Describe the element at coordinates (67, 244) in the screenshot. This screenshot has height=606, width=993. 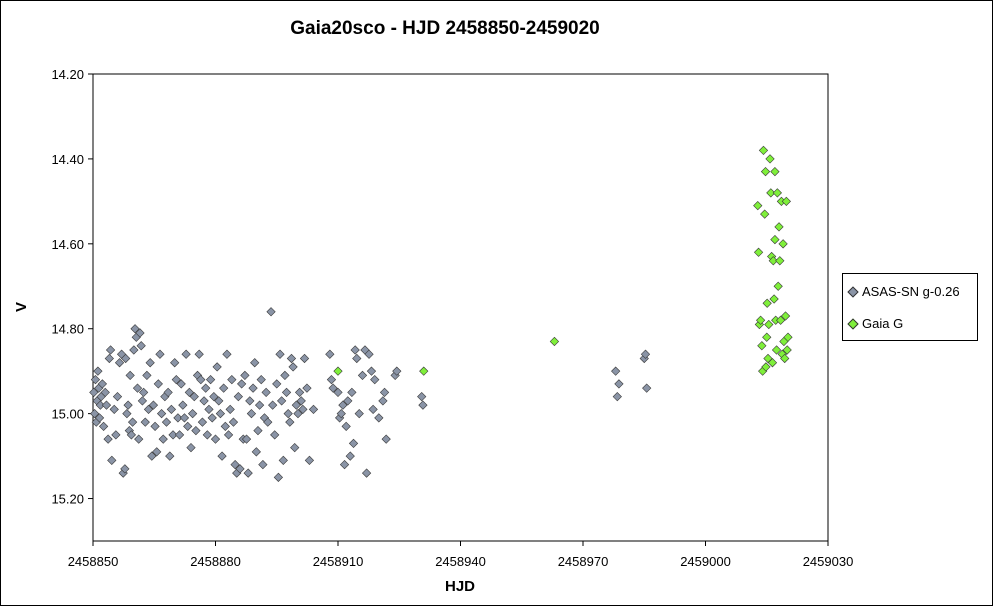
I see `y-tick-label: 14.60` at that location.